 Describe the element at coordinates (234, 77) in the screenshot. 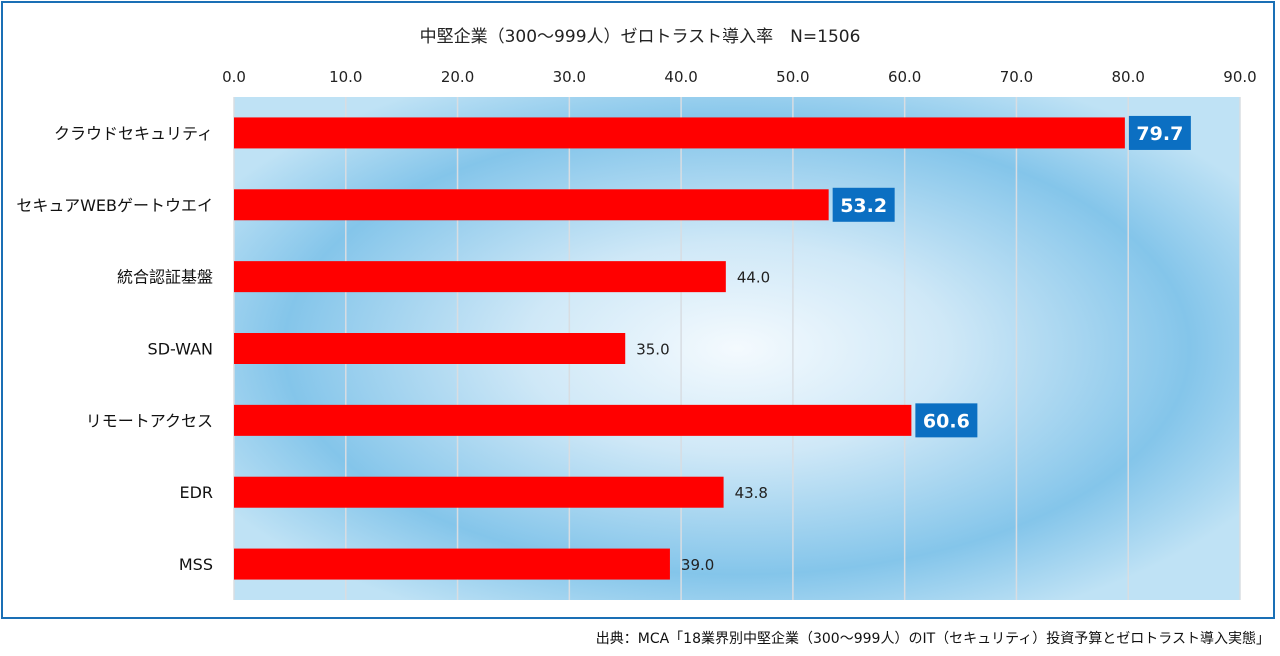

I see `x-tick-label: 0.0` at that location.